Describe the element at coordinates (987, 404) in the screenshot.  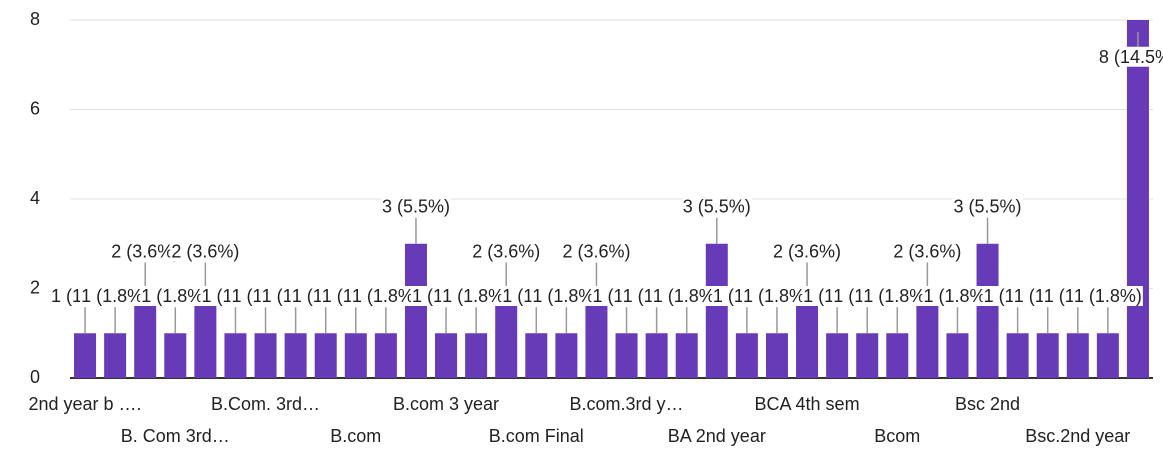
I see `x-tick-label: Bsc 2nd` at that location.